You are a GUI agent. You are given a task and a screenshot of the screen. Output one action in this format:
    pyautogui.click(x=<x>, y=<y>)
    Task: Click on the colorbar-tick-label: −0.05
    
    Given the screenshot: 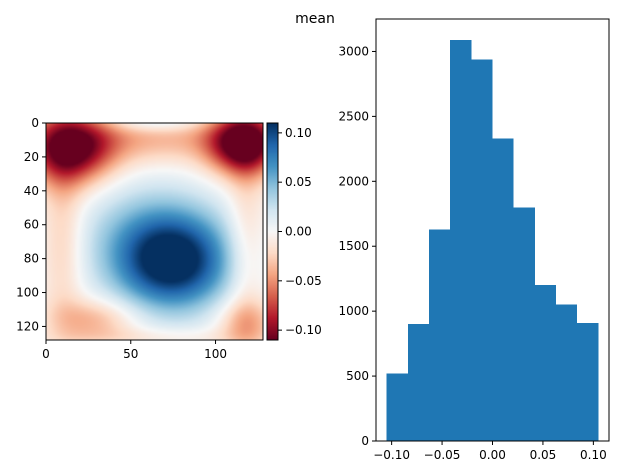 What is the action you would take?
    pyautogui.click(x=303, y=281)
    